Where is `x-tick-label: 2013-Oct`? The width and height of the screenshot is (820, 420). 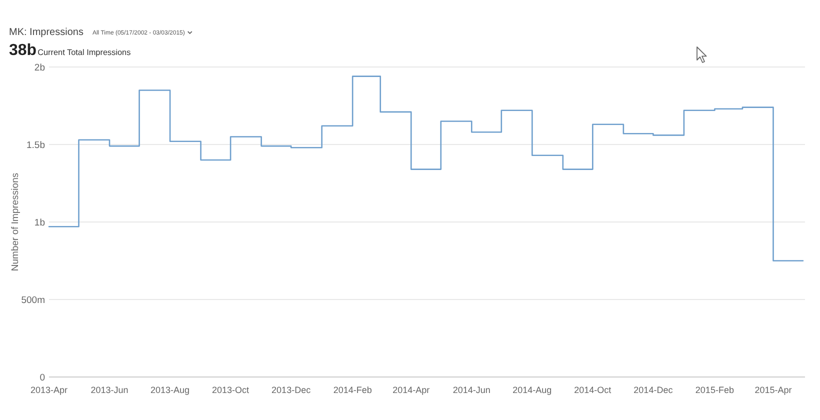
x-tick-label: 2013-Oct is located at coordinates (231, 390).